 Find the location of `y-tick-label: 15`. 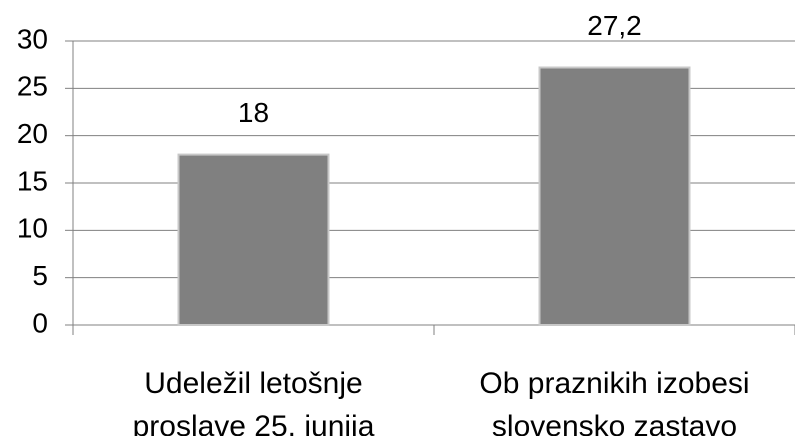

y-tick-label: 15 is located at coordinates (32, 180).